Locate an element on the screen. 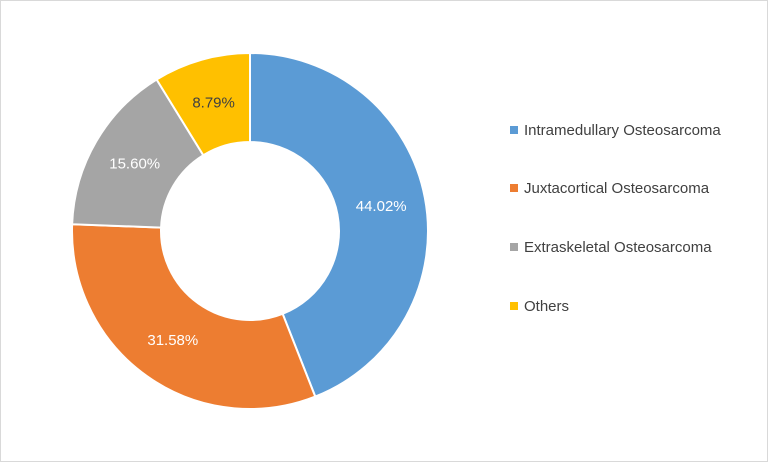  legend-swatch-extraskeletal is located at coordinates (514, 247).